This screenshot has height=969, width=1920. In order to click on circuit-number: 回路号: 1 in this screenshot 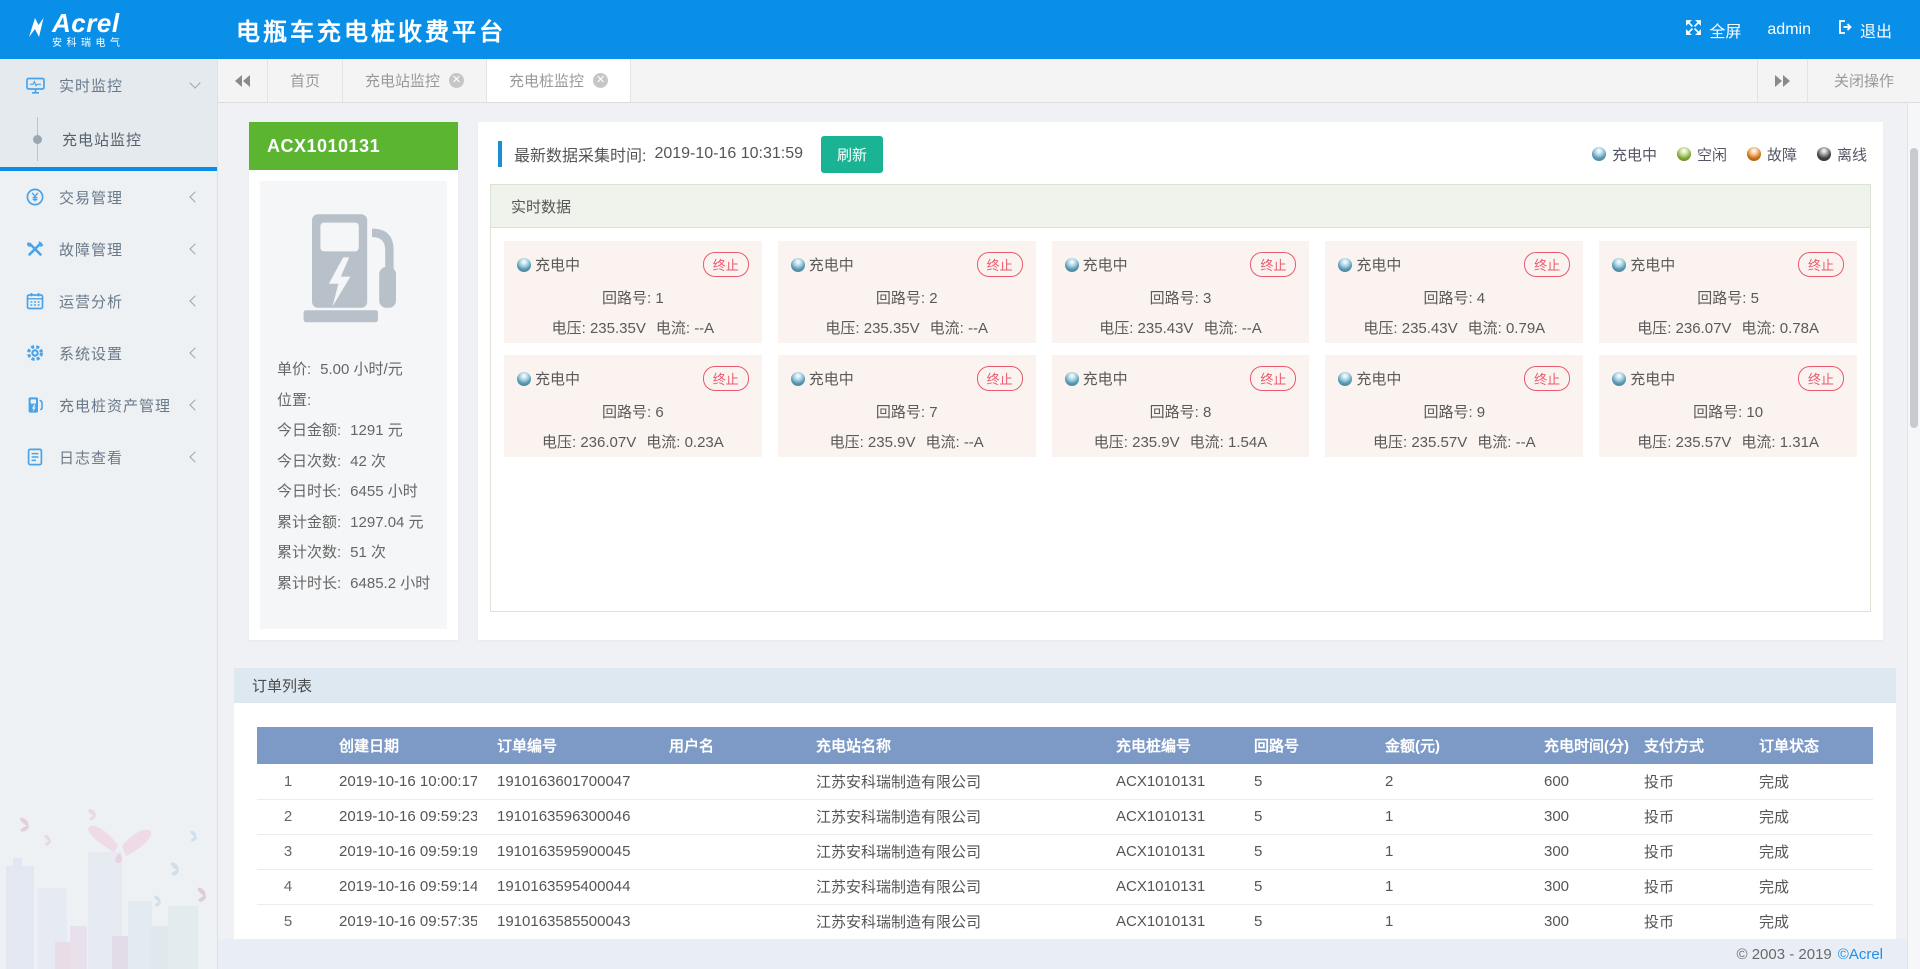, I will do `click(633, 298)`.